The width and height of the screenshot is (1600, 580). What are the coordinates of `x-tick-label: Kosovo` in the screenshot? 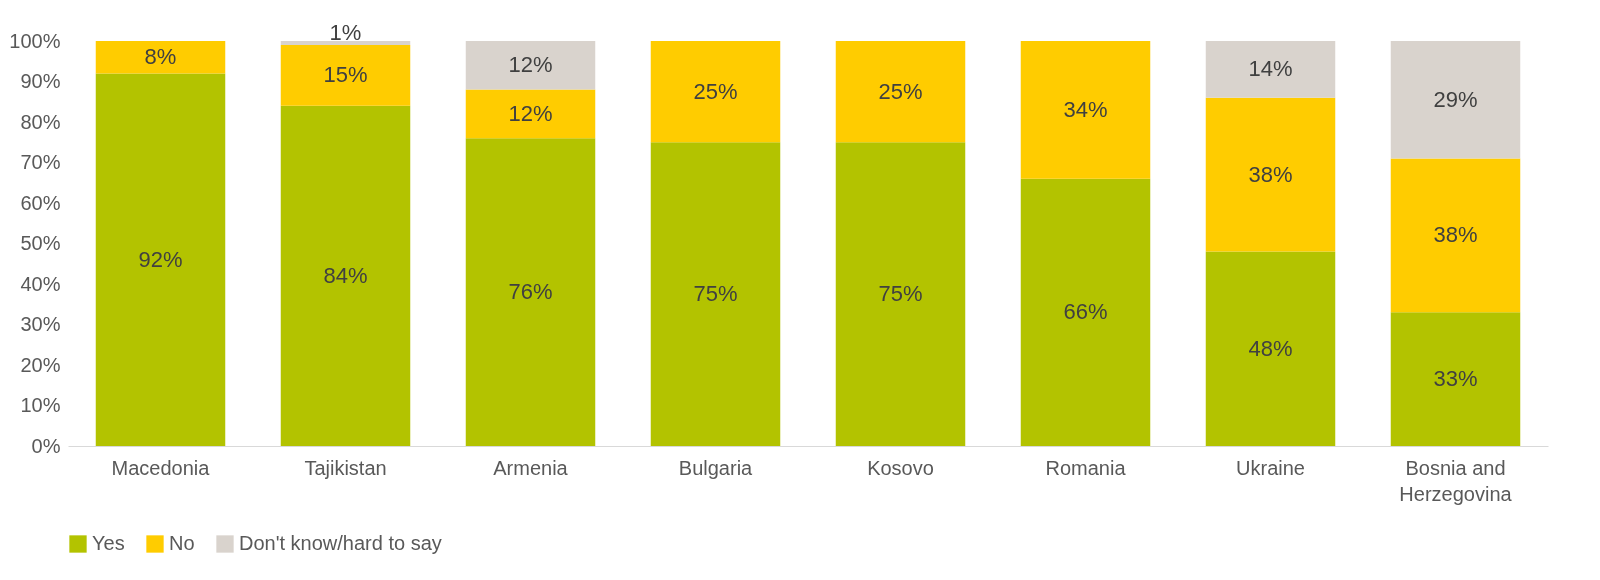 It's located at (900, 467).